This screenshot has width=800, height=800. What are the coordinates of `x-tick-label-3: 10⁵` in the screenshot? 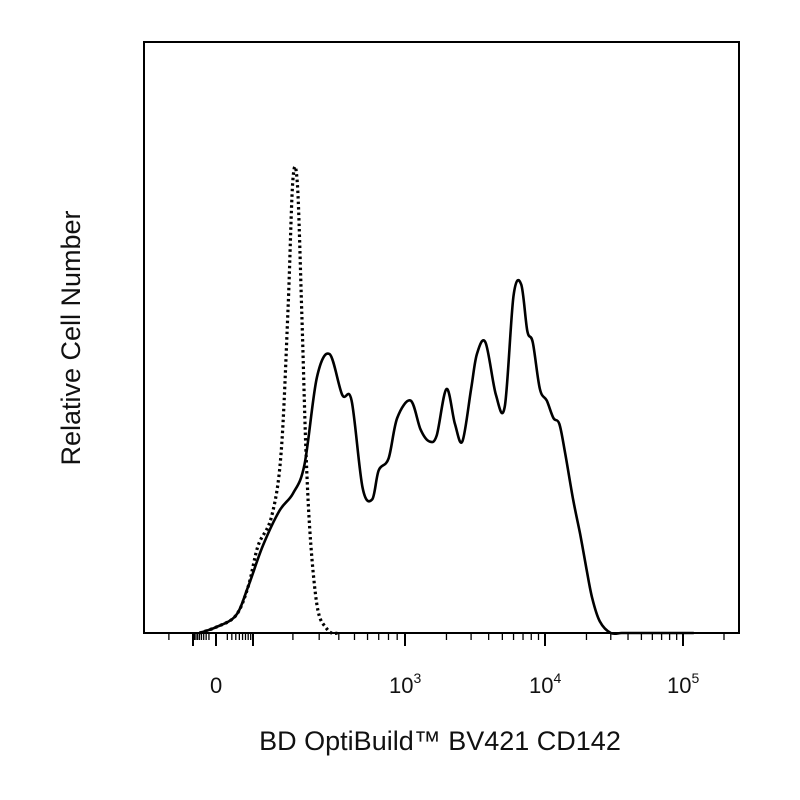 It's located at (683, 684).